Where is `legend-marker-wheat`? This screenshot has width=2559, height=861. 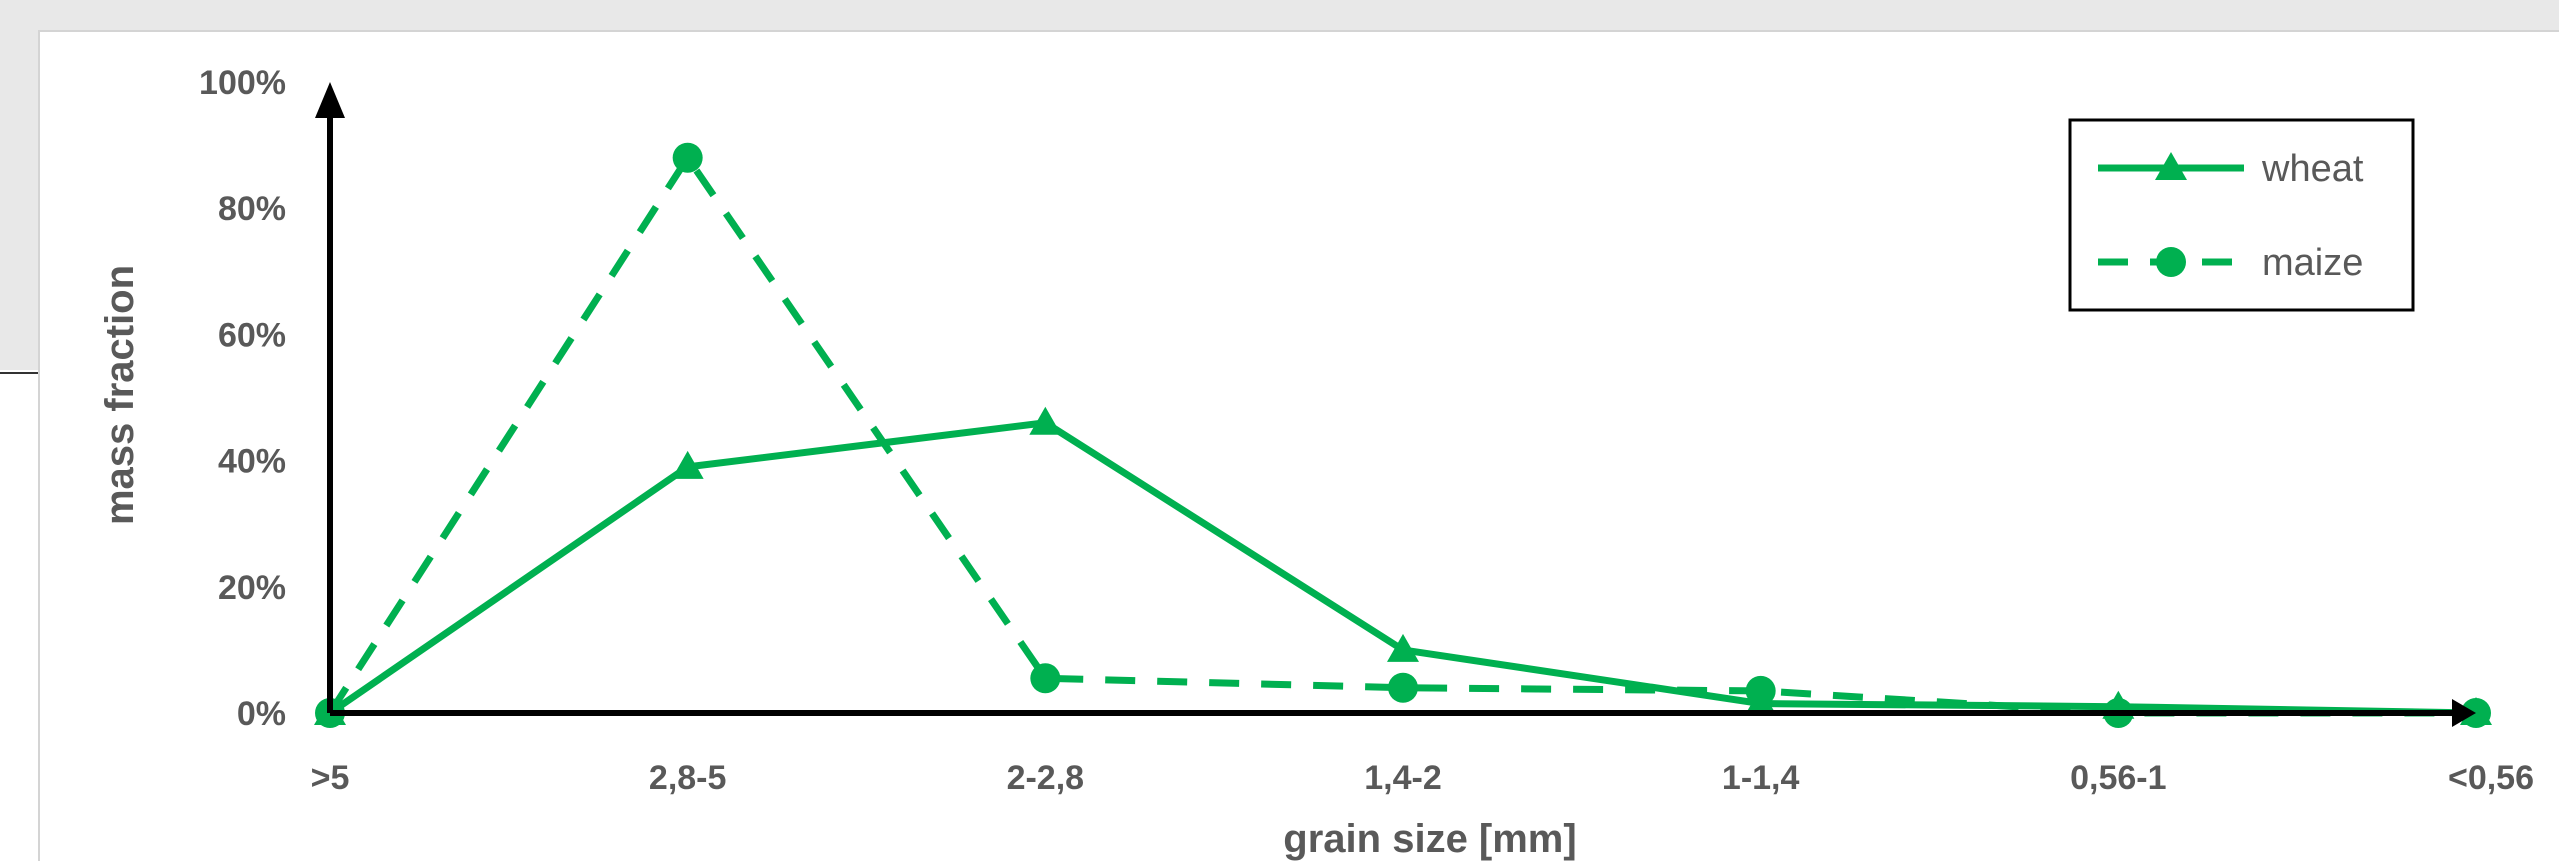
legend-marker-wheat is located at coordinates (2171, 166).